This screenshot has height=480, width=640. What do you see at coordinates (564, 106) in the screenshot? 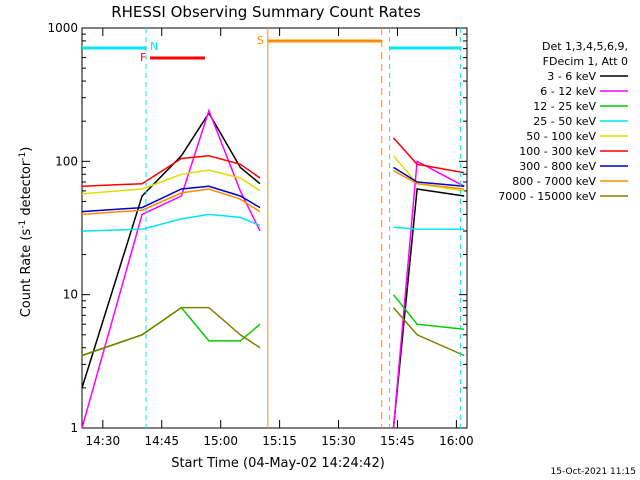
I see `legend-entry-label: 12 - 25 keV` at bounding box center [564, 106].